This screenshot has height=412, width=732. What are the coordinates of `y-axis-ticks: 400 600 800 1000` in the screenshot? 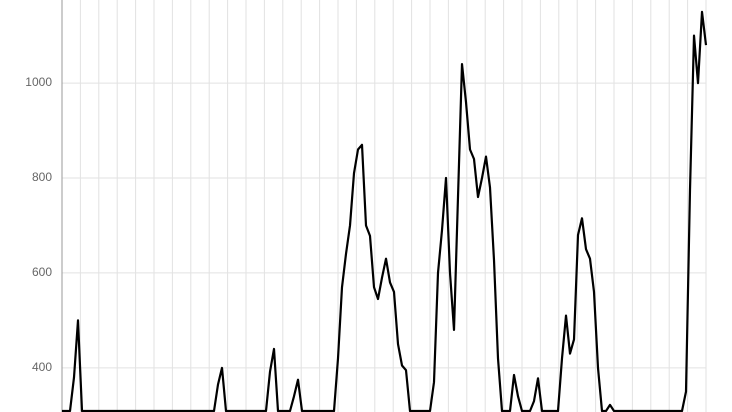 It's located at (38, 224).